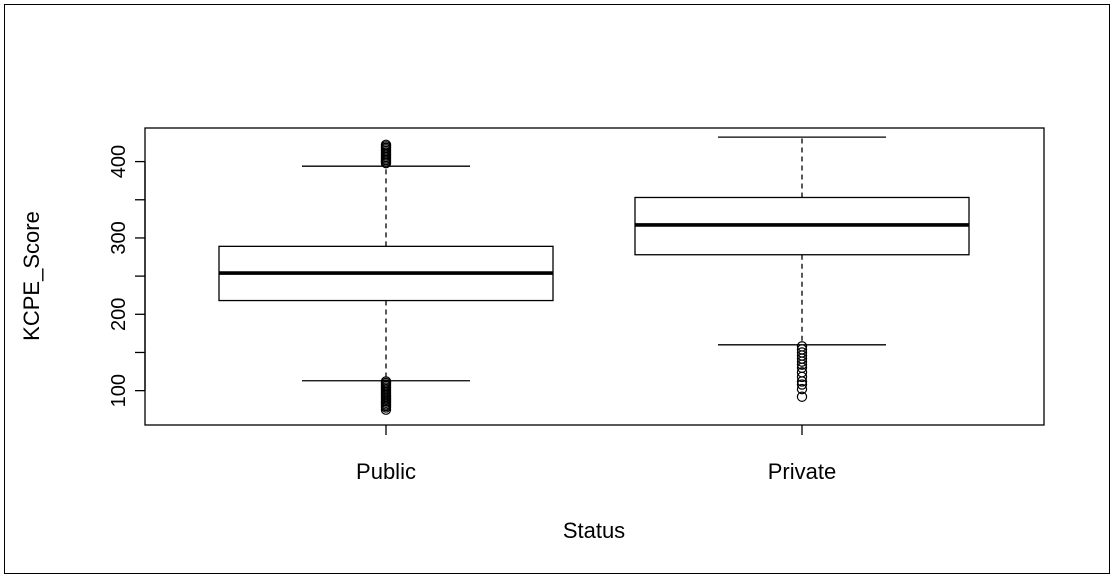 The height and width of the screenshot is (579, 1116). I want to click on y-tick-label: 200, so click(119, 314).